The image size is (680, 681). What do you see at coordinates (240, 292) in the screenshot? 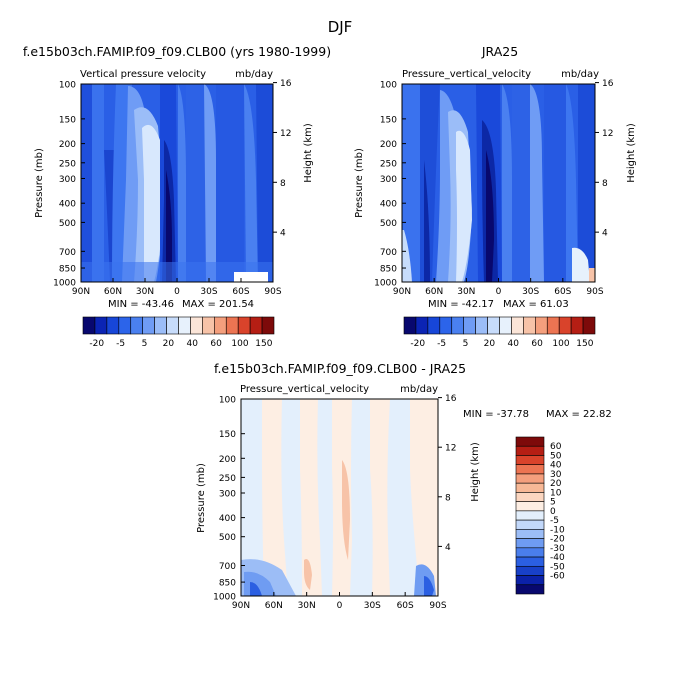
I see `x-tick-label: 60S` at bounding box center [240, 292].